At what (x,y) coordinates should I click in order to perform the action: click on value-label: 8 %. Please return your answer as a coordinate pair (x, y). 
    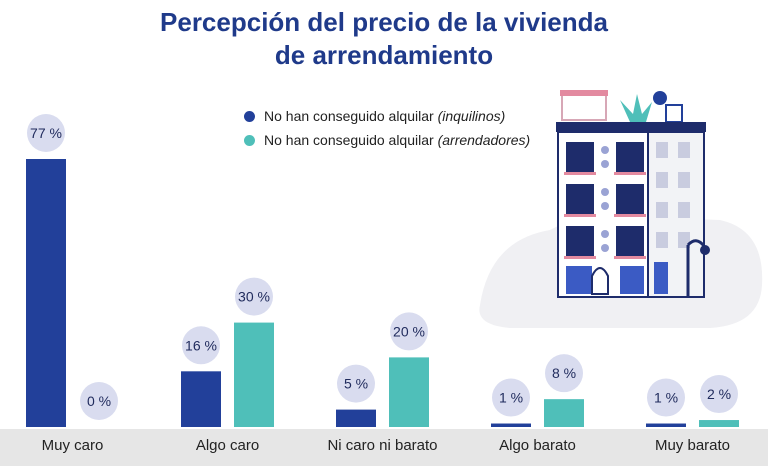
    Looking at the image, I should click on (564, 373).